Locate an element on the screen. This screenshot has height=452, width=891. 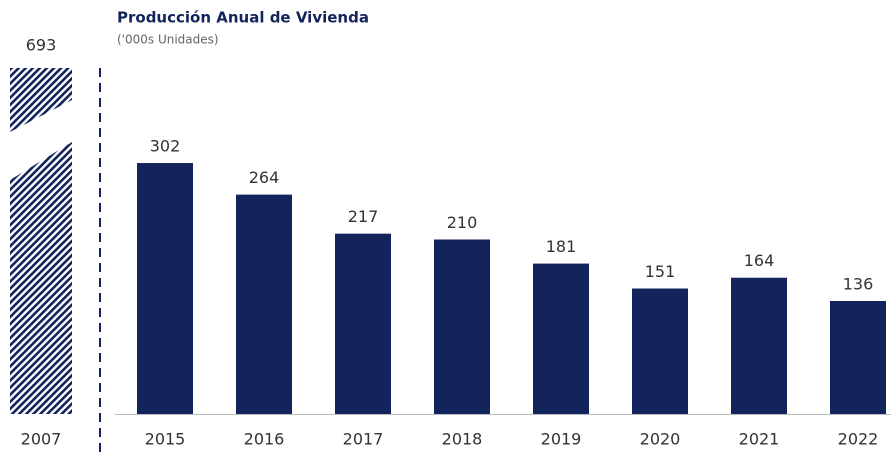
x-tick-label: 2021 is located at coordinates (759, 439).